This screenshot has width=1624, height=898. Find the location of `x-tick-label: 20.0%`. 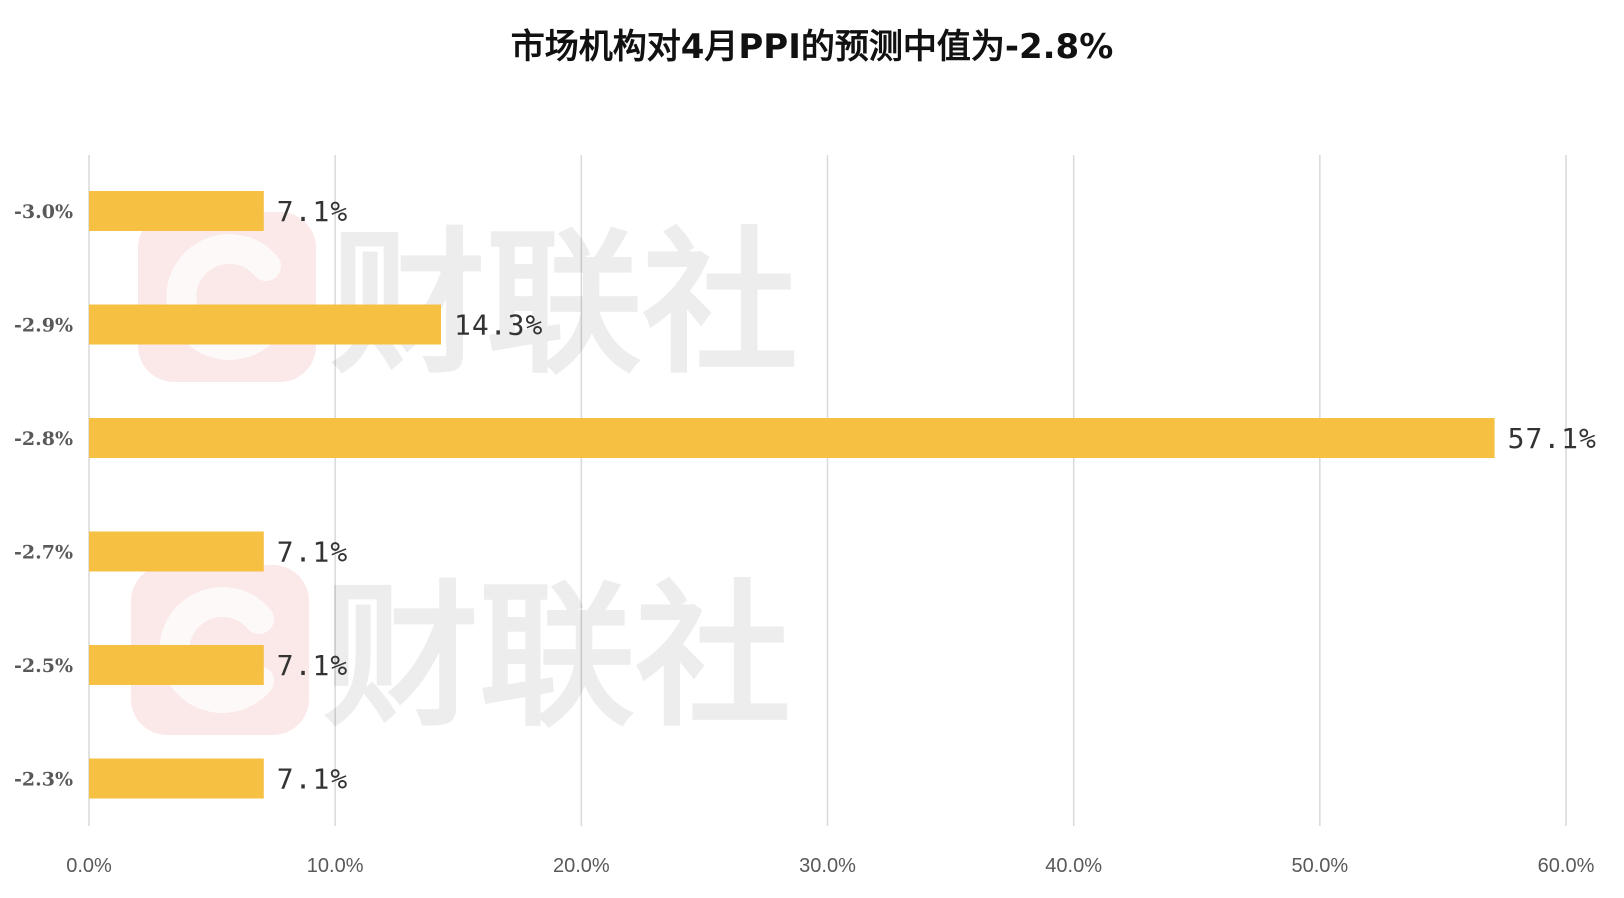

x-tick-label: 20.0% is located at coordinates (581, 866).